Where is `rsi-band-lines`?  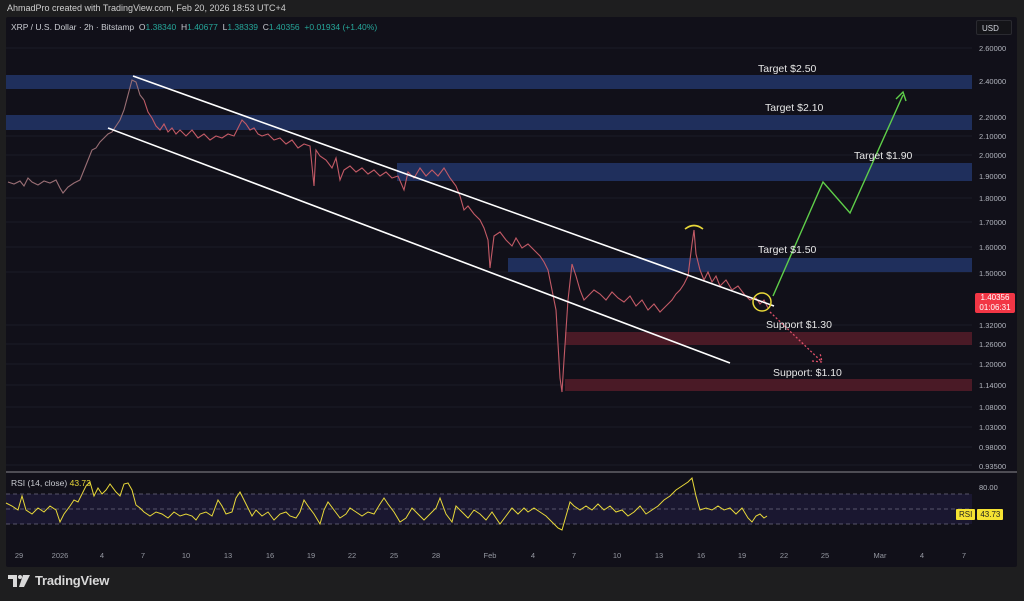 rsi-band-lines is located at coordinates (489, 509).